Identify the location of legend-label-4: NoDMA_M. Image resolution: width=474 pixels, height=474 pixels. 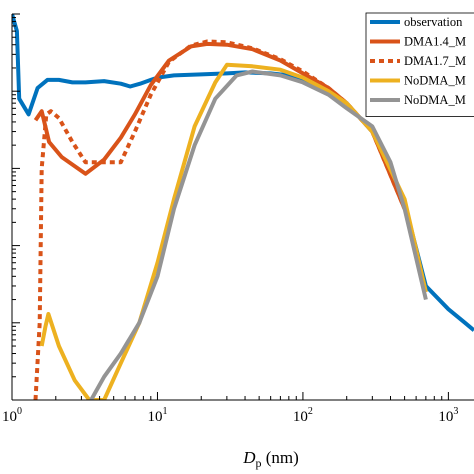
(435, 100).